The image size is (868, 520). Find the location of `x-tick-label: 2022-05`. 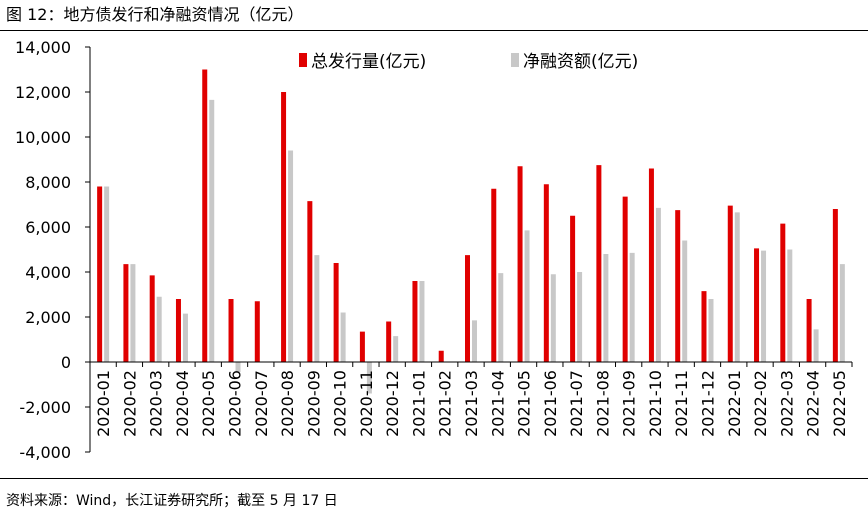

x-tick-label: 2022-05 is located at coordinates (839, 403).